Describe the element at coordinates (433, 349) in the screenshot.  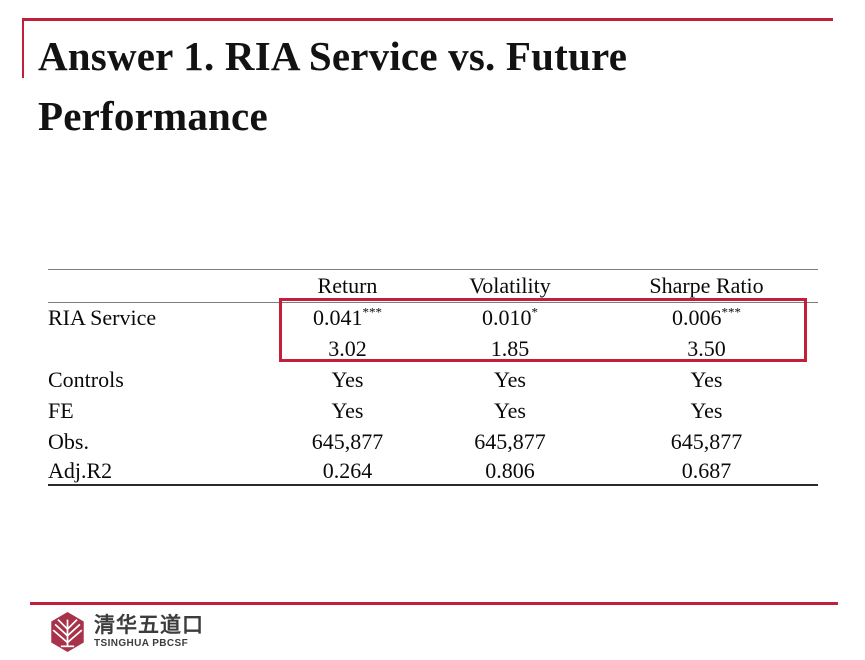
I see `table-row-tstats: 3.02 1.85 3.50` at that location.